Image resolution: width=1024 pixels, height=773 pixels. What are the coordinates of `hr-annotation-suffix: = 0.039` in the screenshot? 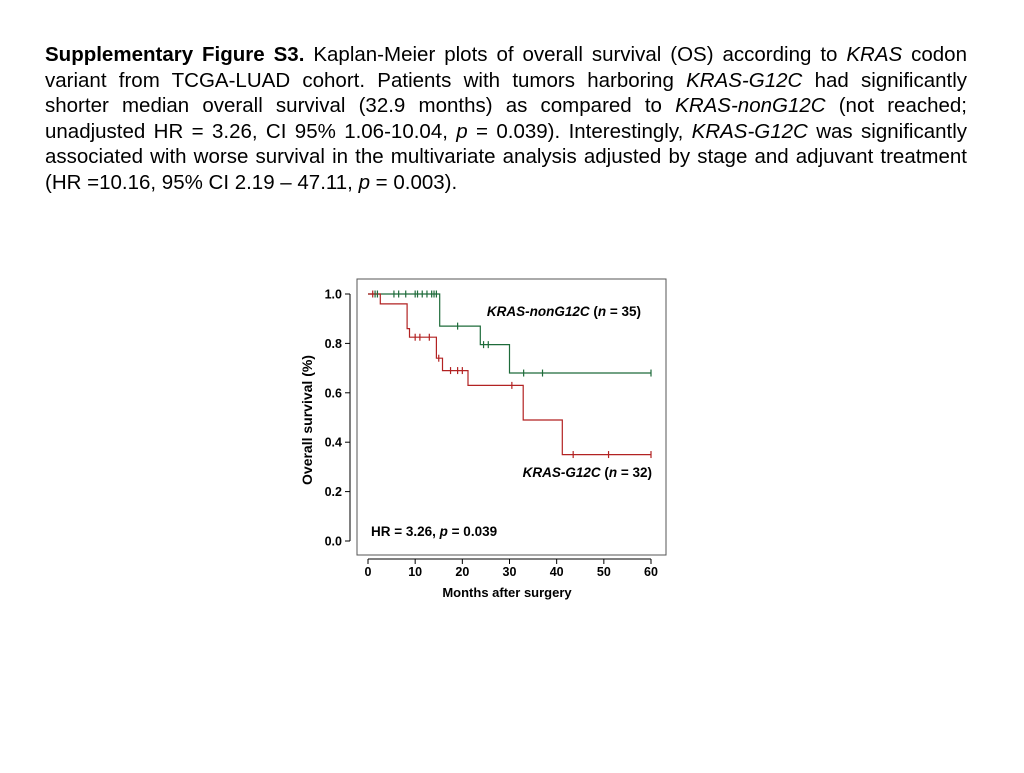 It's located at (472, 531).